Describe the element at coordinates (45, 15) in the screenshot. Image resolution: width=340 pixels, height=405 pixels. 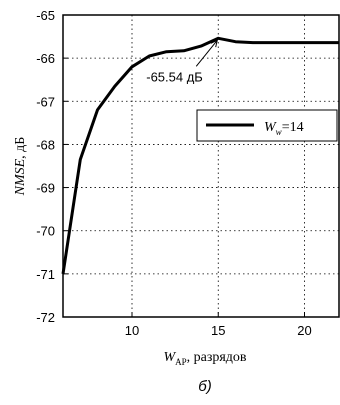
I see `y-tick-label: -65` at that location.